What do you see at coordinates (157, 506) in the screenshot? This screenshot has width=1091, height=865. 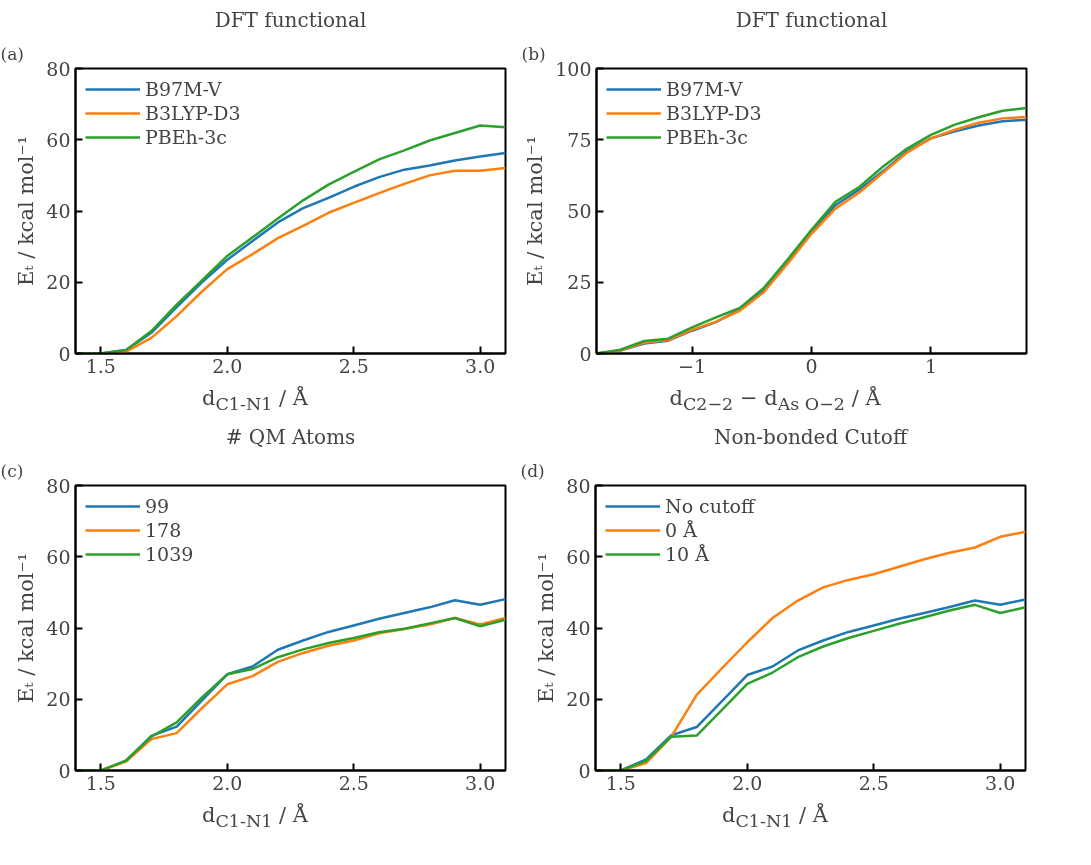 I see `legend-label: 99` at bounding box center [157, 506].